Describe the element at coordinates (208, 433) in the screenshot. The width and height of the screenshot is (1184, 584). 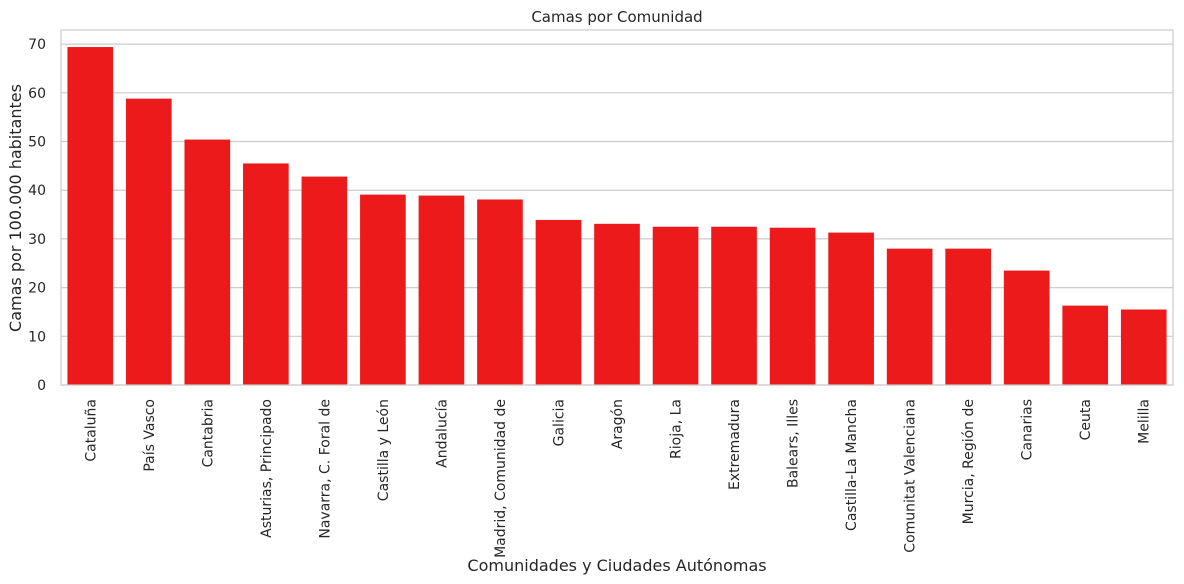
I see `x-tick-label: Cantabria` at that location.